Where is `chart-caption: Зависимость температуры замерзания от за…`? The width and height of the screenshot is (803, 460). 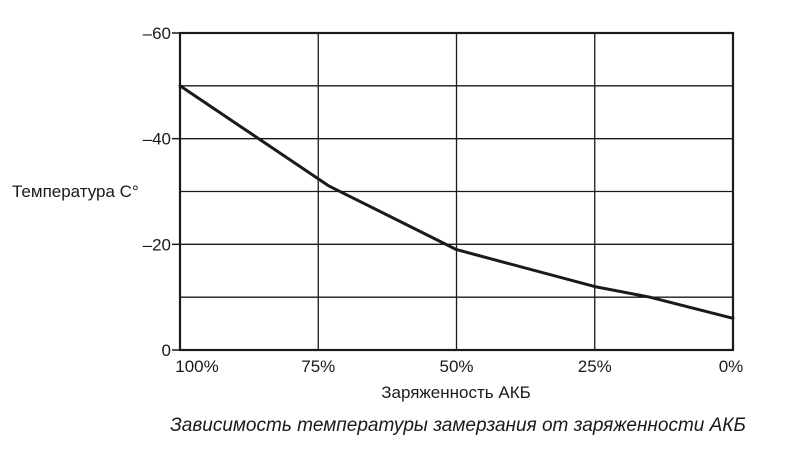 chart-caption: Зависимость температуры замерзания от за… is located at coordinates (458, 425).